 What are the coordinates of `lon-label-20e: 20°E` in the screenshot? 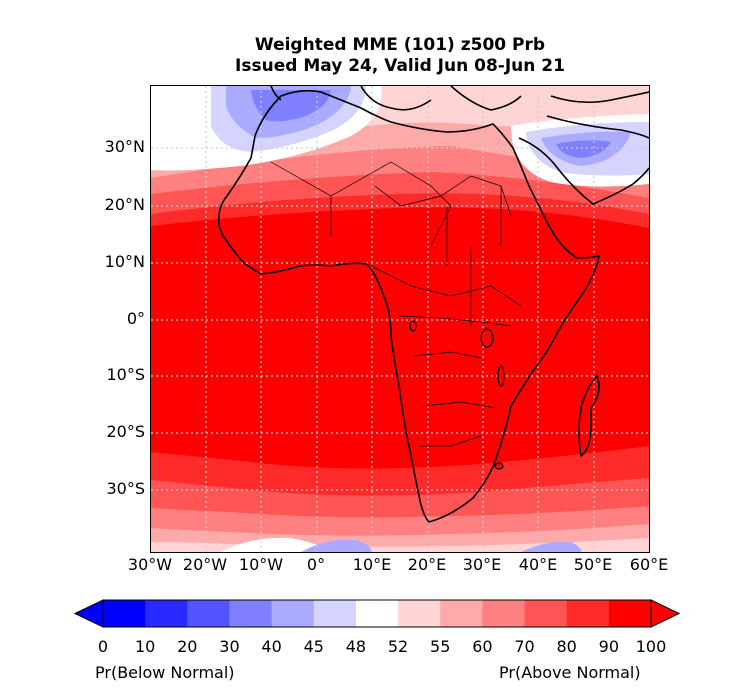 It's located at (427, 564).